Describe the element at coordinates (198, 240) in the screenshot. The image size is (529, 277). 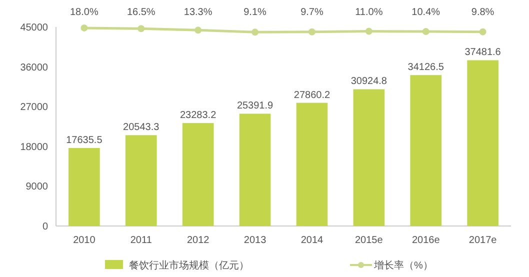
I see `x-tick-label: 2012` at that location.